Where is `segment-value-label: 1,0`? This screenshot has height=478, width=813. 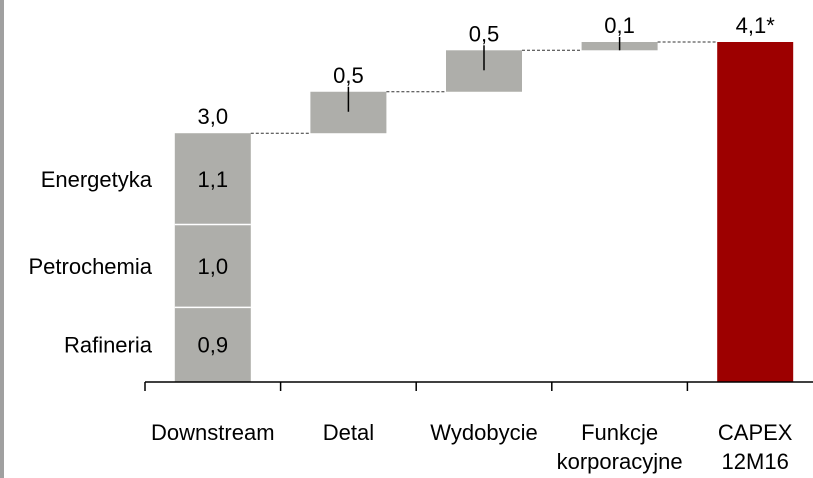 segment-value-label: 1,0 is located at coordinates (213, 266).